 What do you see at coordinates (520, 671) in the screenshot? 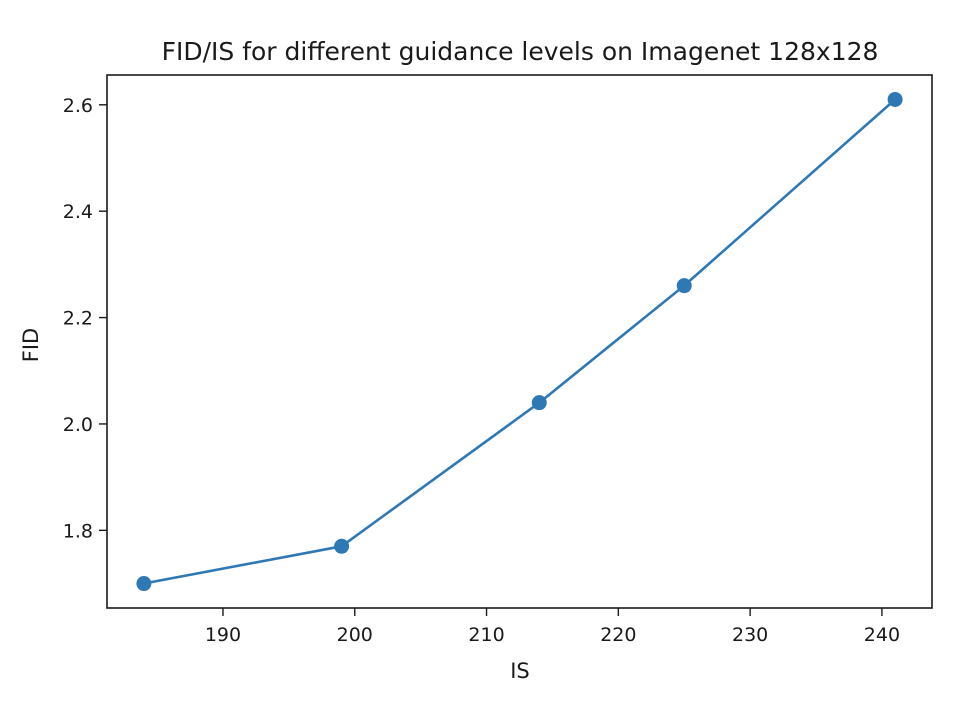
I see `x-axis-label: IS` at bounding box center [520, 671].